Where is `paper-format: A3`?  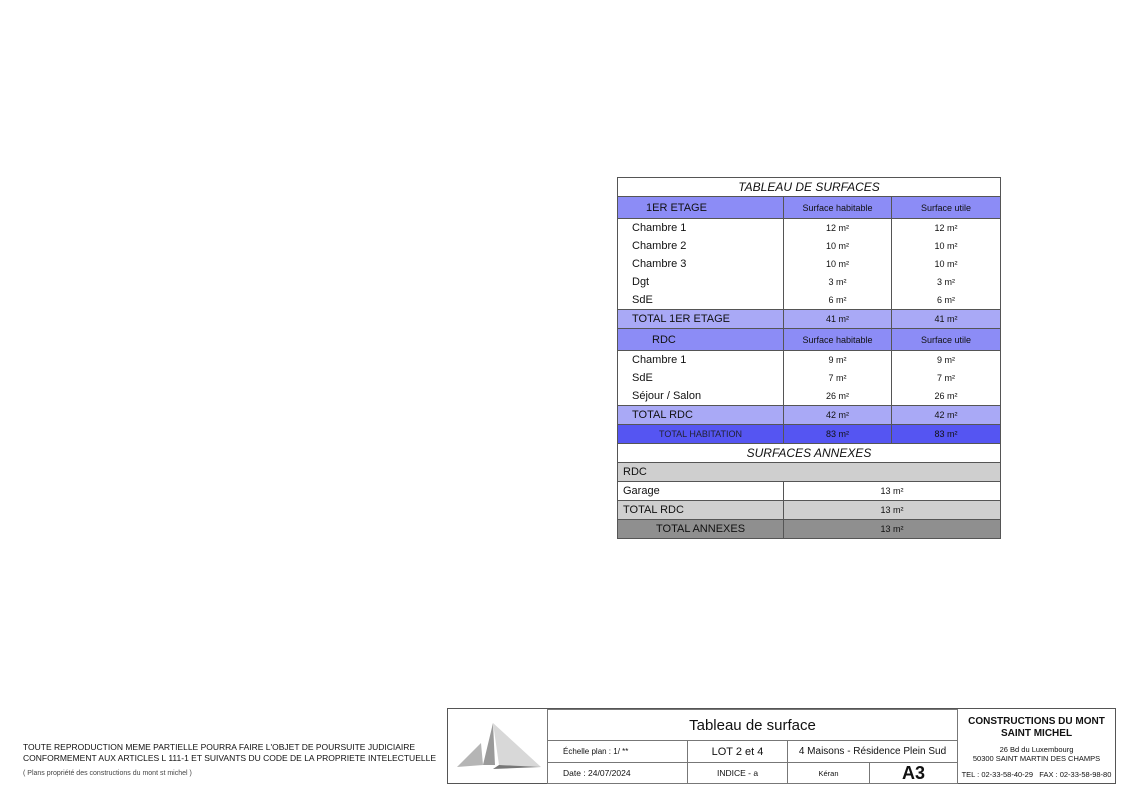 paper-format: A3 is located at coordinates (913, 773).